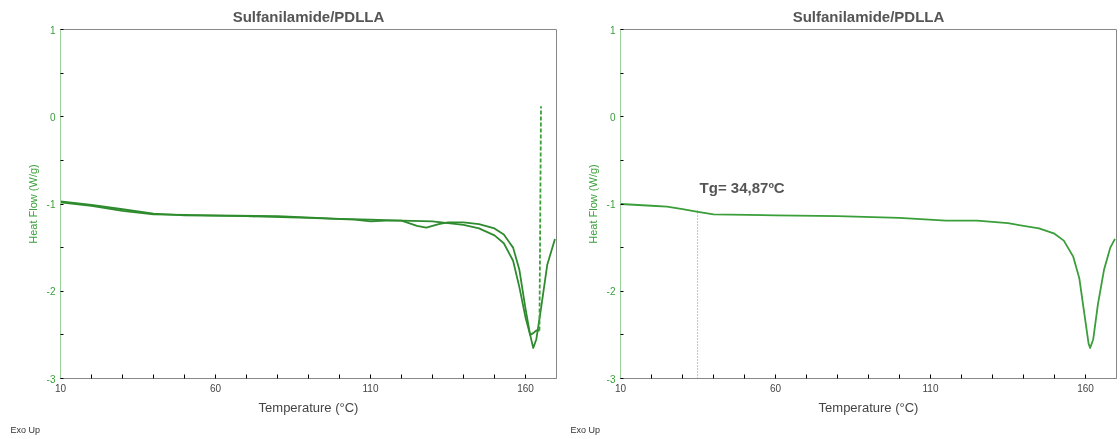 The image size is (1120, 439). Describe the element at coordinates (742, 188) in the screenshot. I see `annotation: Tg= 34,87ºC` at that location.